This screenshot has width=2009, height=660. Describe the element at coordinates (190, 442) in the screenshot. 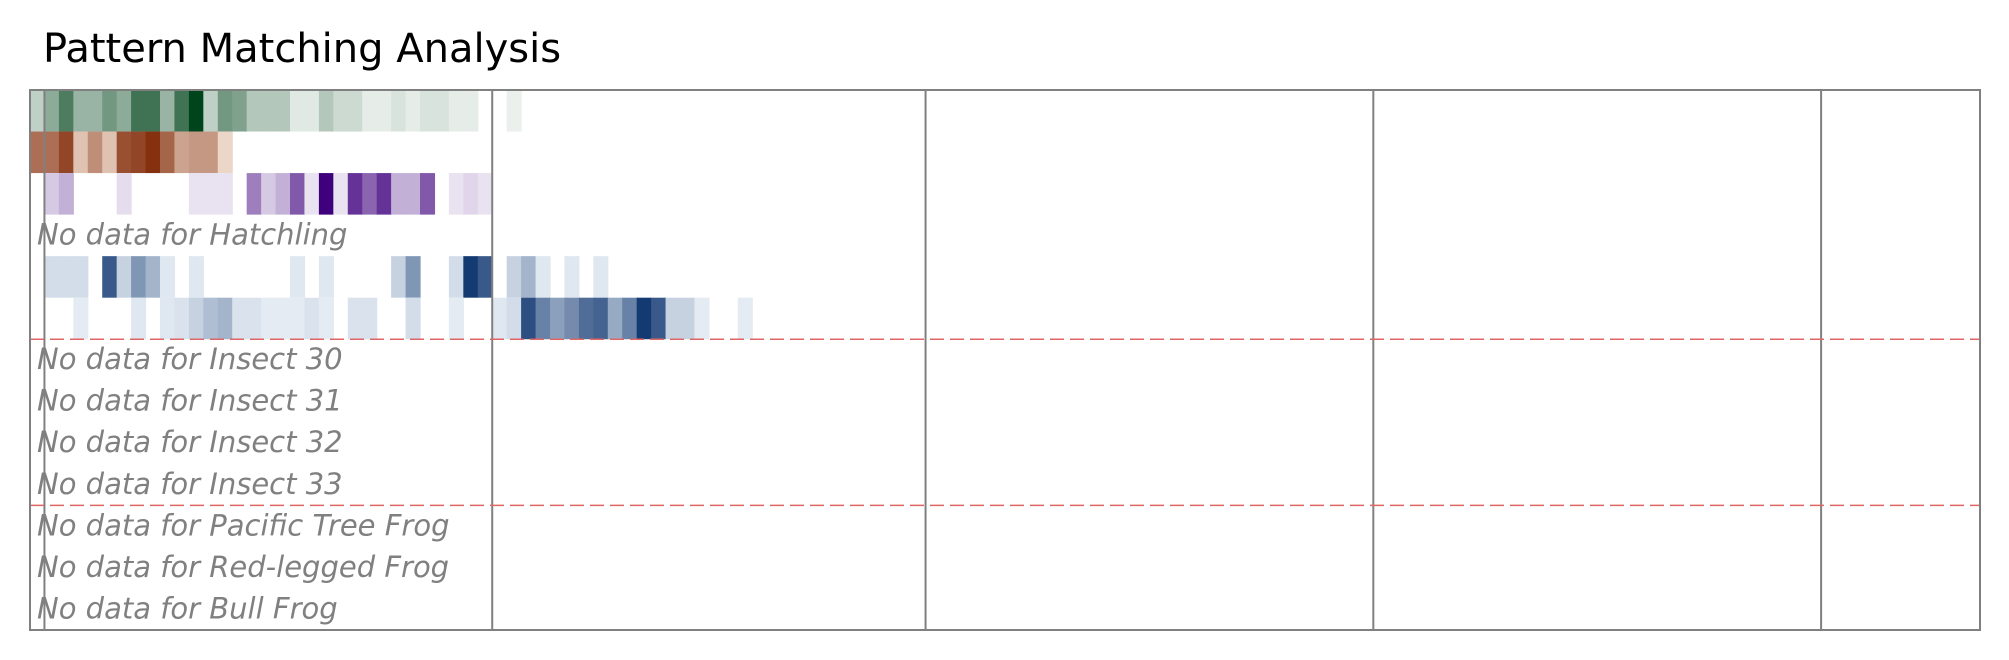

I see `no-data-label: No data for Insect 32` at that location.